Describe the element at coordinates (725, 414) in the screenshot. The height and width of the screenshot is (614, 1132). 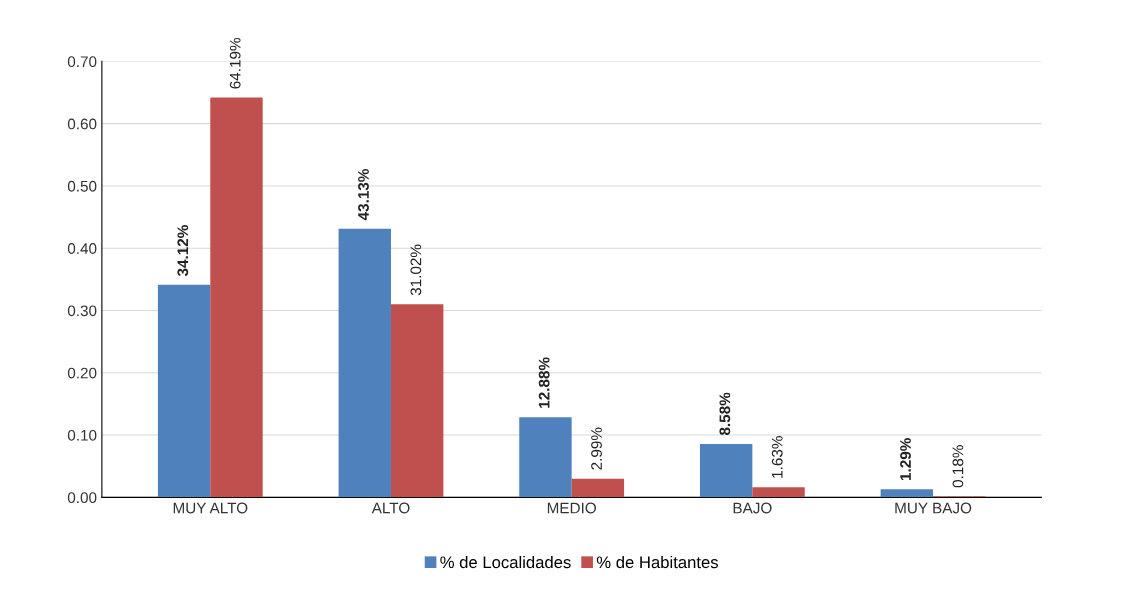
I see `data-label: 8.58%` at that location.